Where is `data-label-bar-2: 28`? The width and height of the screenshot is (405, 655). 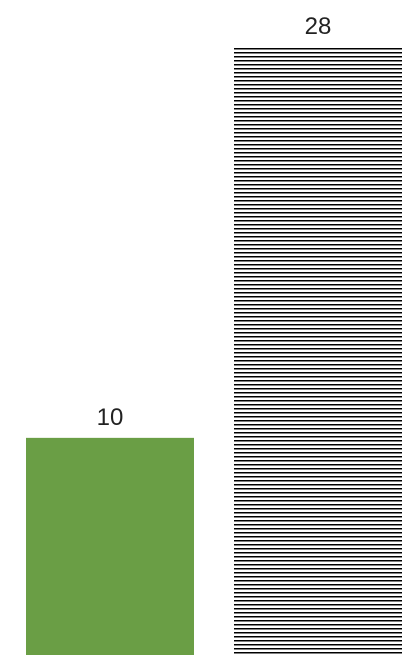
data-label-bar-2: 28 is located at coordinates (318, 26).